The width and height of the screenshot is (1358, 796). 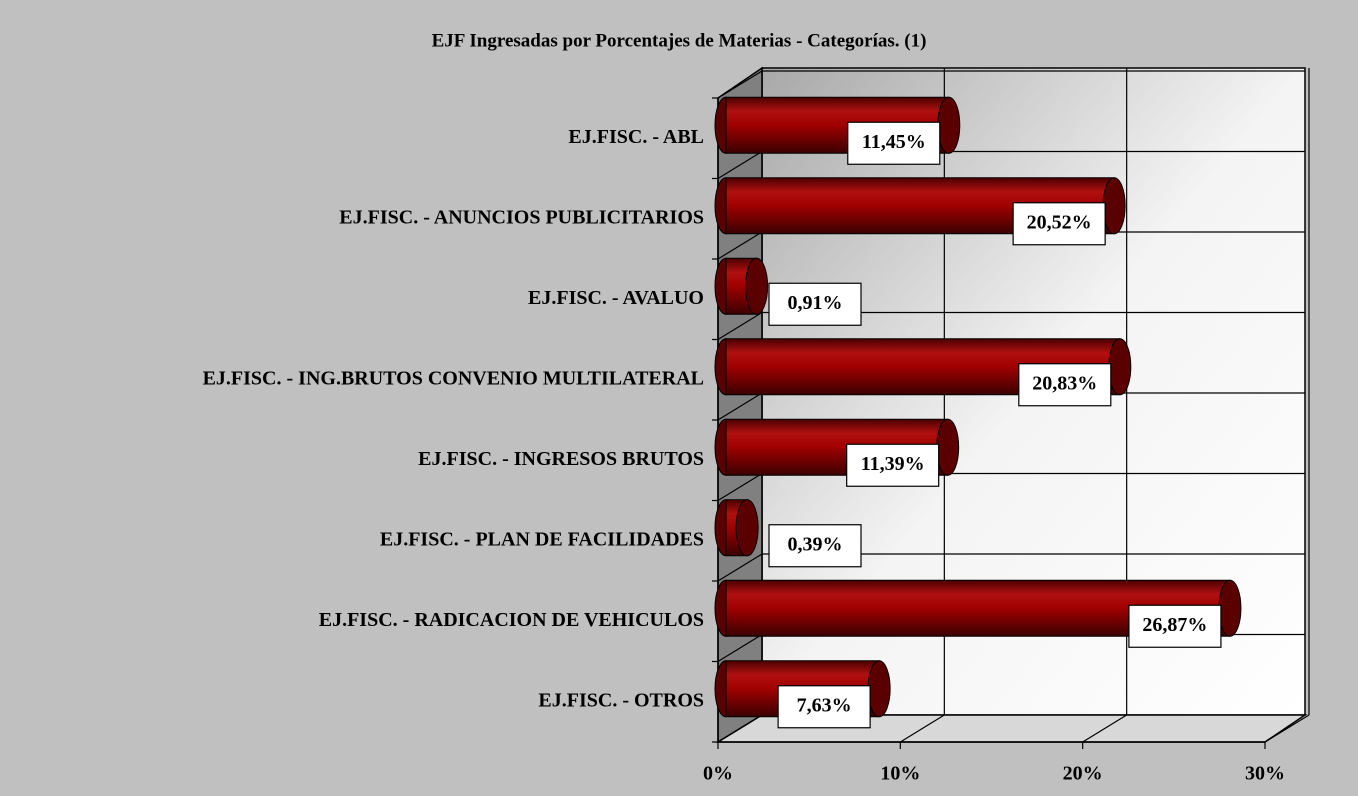 What do you see at coordinates (561, 459) in the screenshot?
I see `y-tick-label: EJ.FISC. - INGRESOS BRUTOS` at bounding box center [561, 459].